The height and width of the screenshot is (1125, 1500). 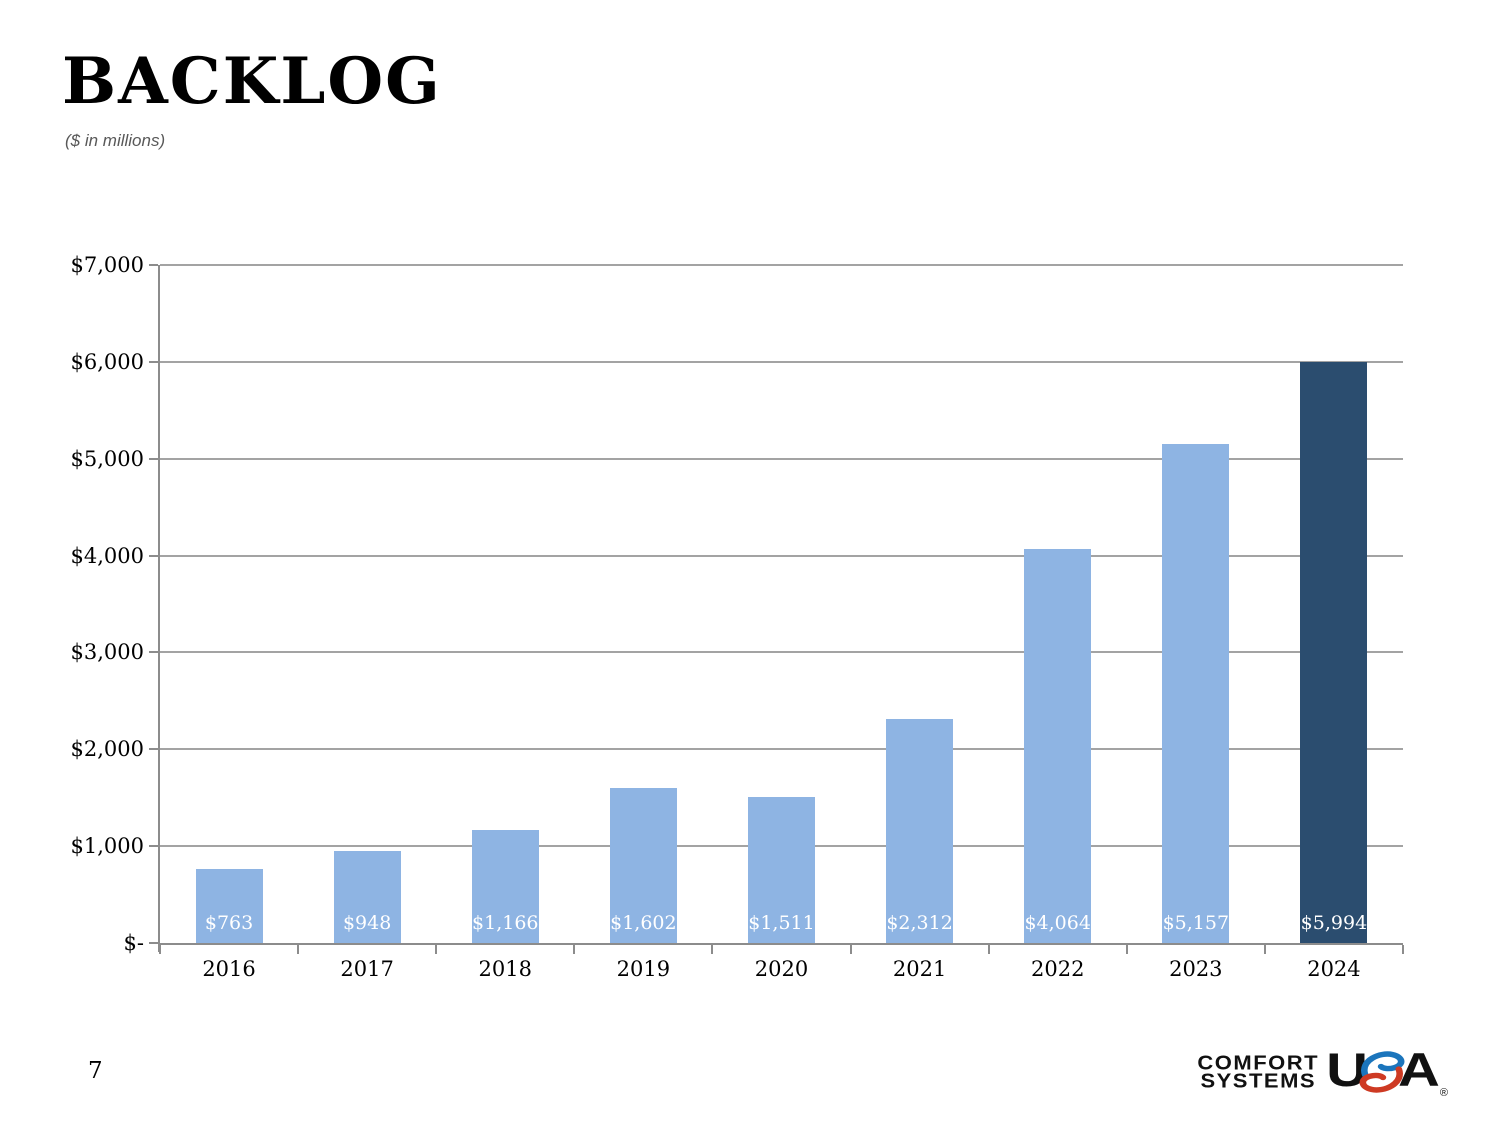 I want to click on y-axis-label: $7,000, so click(x=107, y=265).